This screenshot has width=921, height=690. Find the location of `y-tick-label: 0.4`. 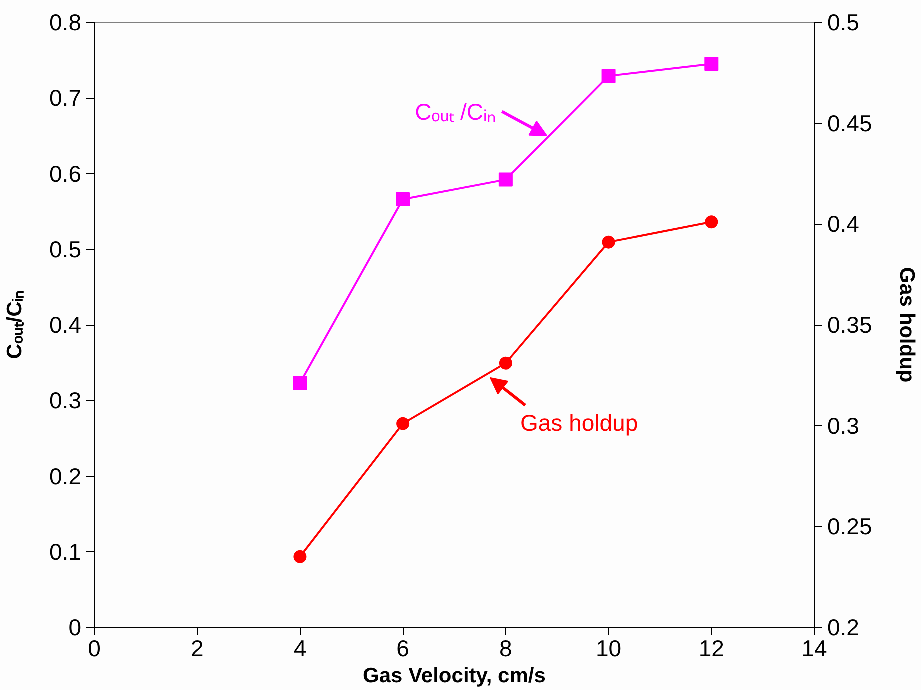

y-tick-label: 0.4 is located at coordinates (66, 325).